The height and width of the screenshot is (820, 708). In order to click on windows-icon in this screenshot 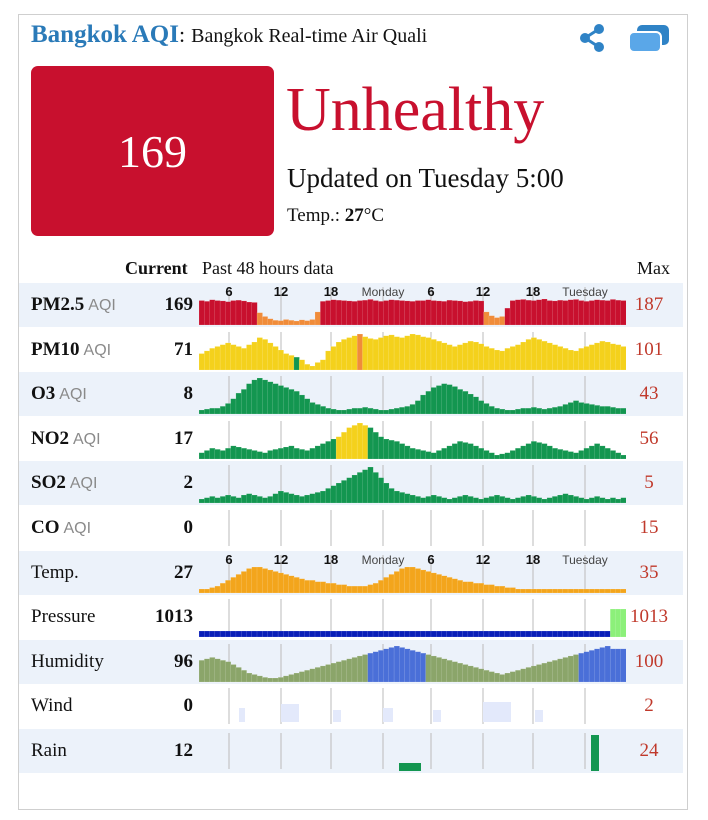, I will do `click(649, 39)`.